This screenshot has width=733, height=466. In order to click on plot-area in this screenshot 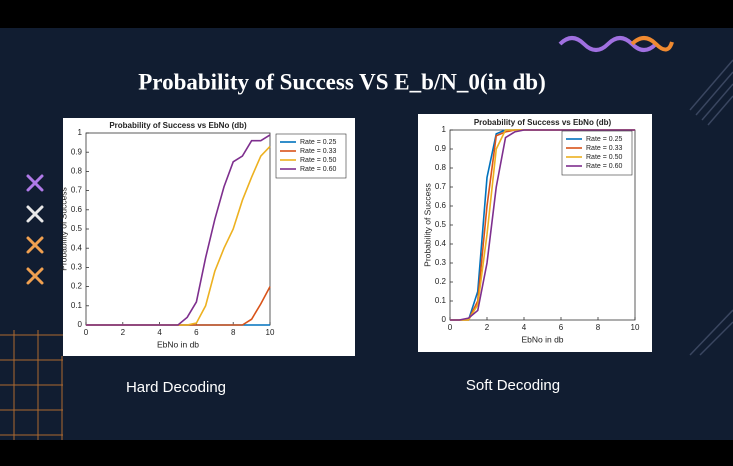, I will do `click(178, 229)`.